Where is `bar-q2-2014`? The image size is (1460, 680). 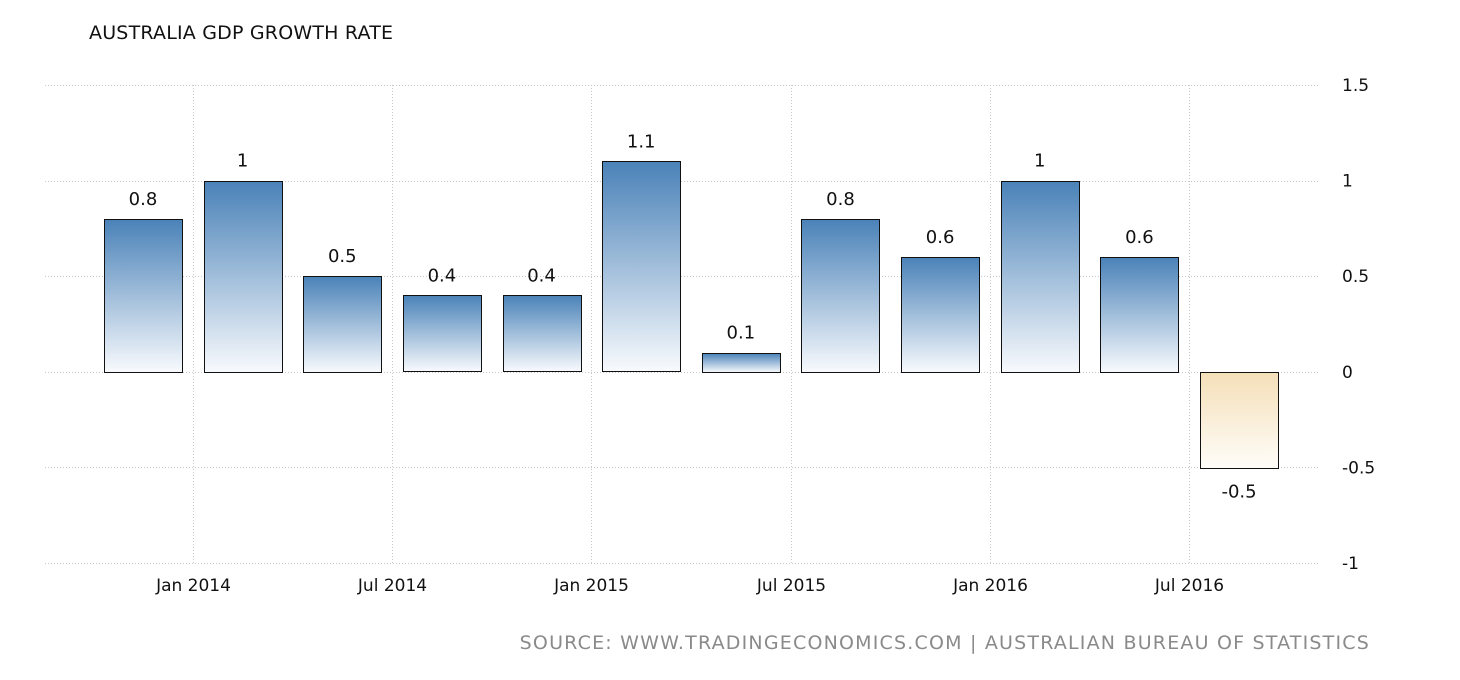
bar-q2-2014 is located at coordinates (342, 324).